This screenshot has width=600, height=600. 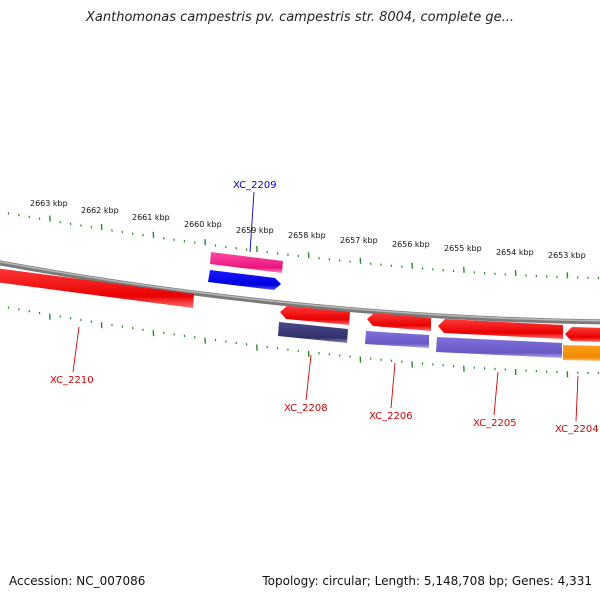 What do you see at coordinates (100, 210) in the screenshot?
I see `tick-label: 2662 kbp` at bounding box center [100, 210].